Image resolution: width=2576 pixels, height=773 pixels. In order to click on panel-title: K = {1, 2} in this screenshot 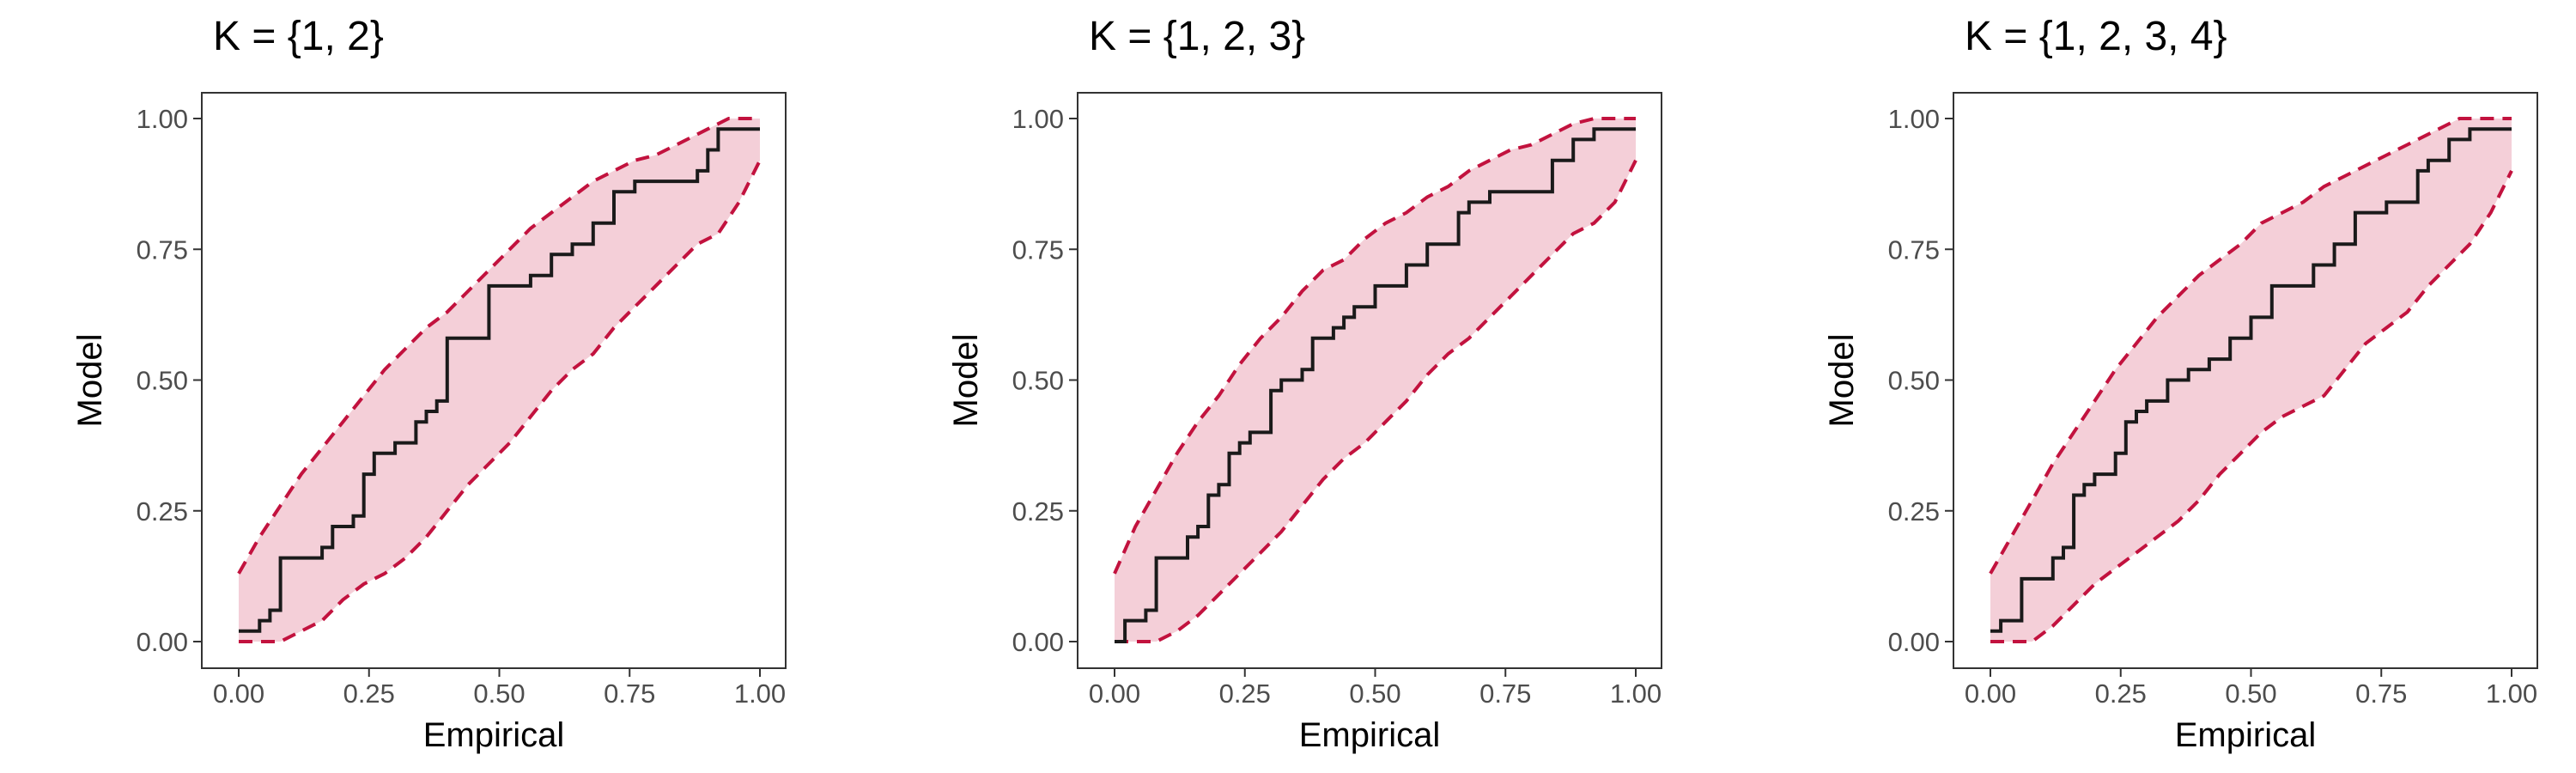, I will do `click(298, 36)`.